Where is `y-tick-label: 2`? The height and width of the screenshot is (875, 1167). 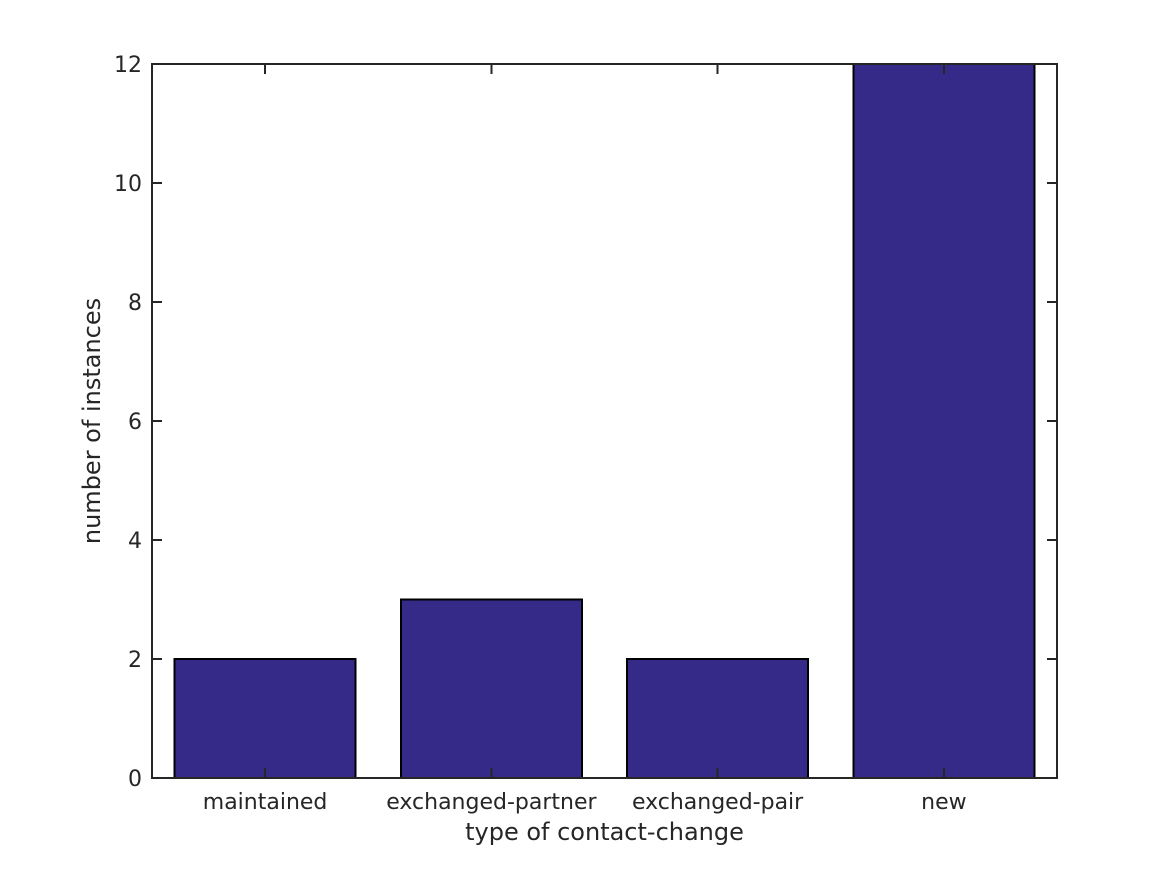
y-tick-label: 2 is located at coordinates (135, 660).